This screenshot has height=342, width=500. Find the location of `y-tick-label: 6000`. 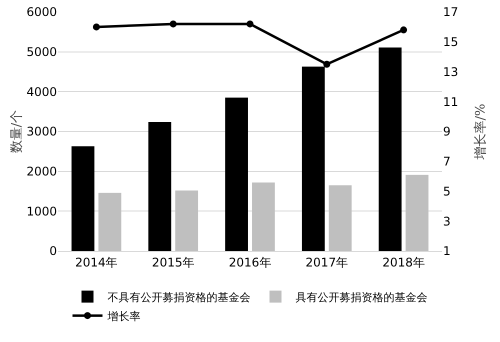

y-tick-label: 6000 is located at coordinates (41, 12).